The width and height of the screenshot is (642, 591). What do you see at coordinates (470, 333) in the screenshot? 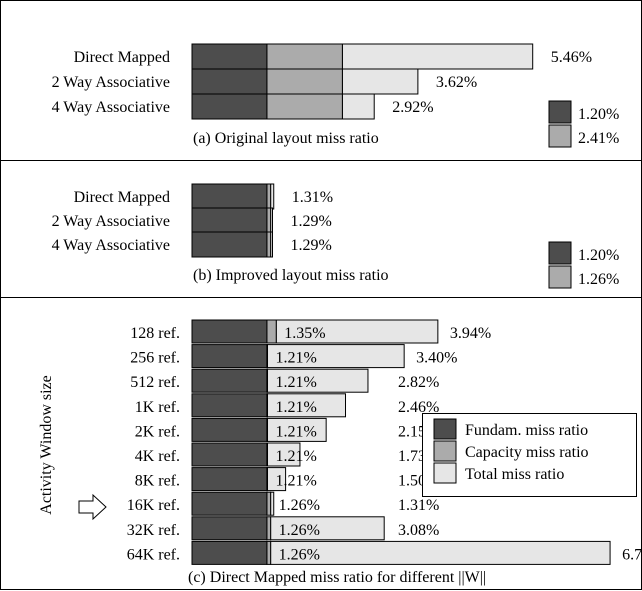
I see `panel-c-total-label: 3.94%` at bounding box center [470, 333].